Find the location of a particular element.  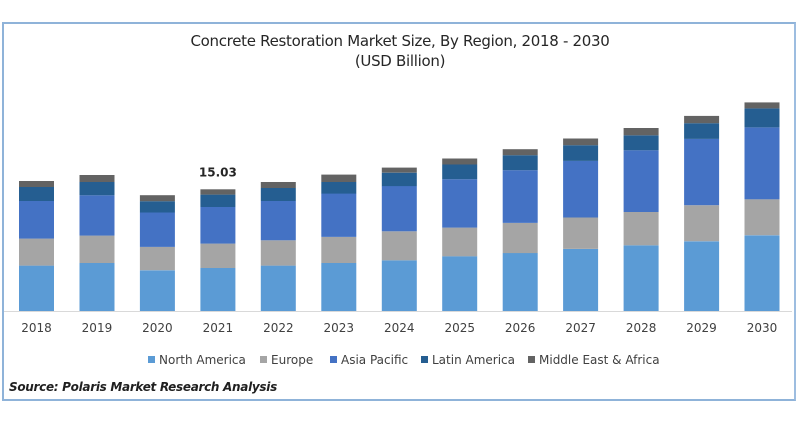

bar-middle-east-and-africa-2022 is located at coordinates (278, 185).